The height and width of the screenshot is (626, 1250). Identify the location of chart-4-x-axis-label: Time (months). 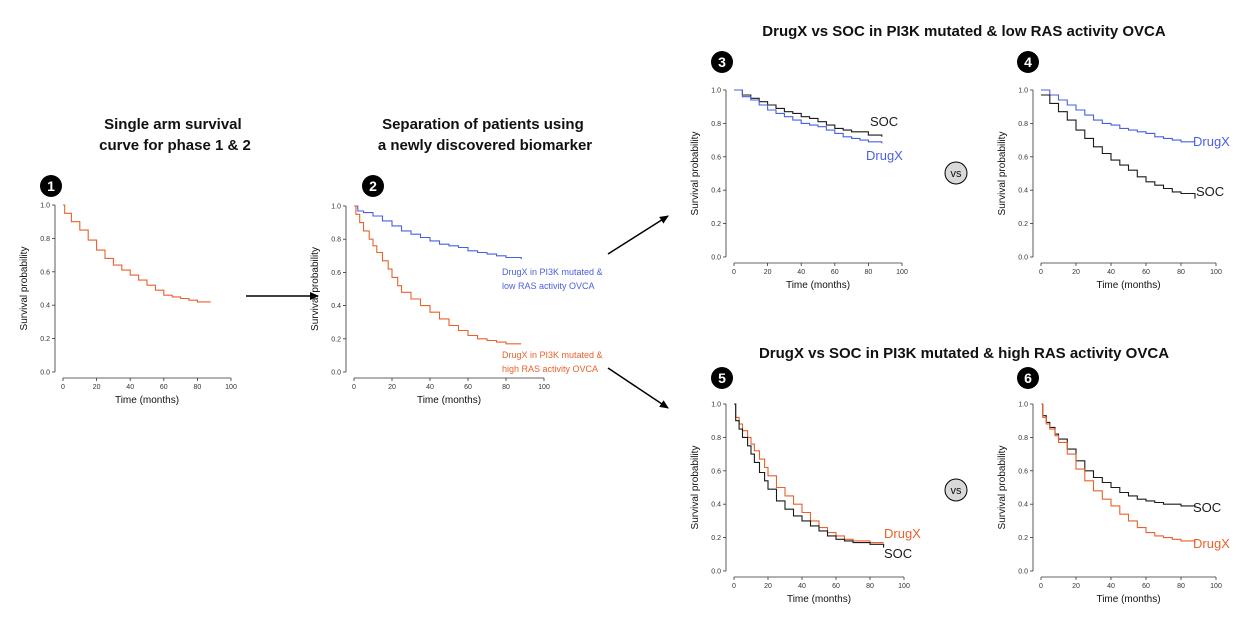
(1128, 285).